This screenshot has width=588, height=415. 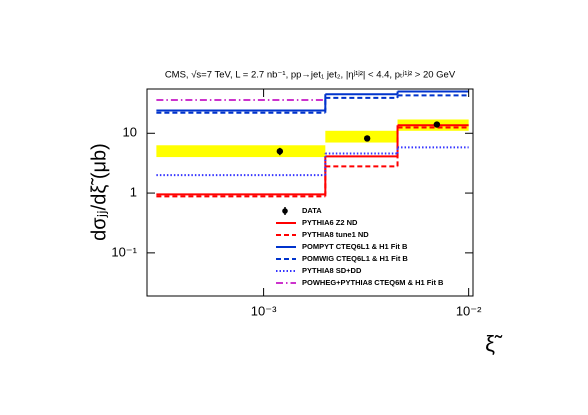 I want to click on x-tick-label: 10⁻³, so click(x=264, y=310).